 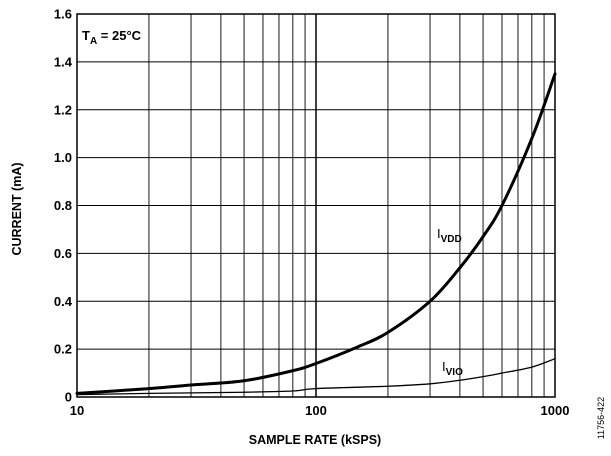 What do you see at coordinates (316, 410) in the screenshot?
I see `x-tick-label: 100` at bounding box center [316, 410].